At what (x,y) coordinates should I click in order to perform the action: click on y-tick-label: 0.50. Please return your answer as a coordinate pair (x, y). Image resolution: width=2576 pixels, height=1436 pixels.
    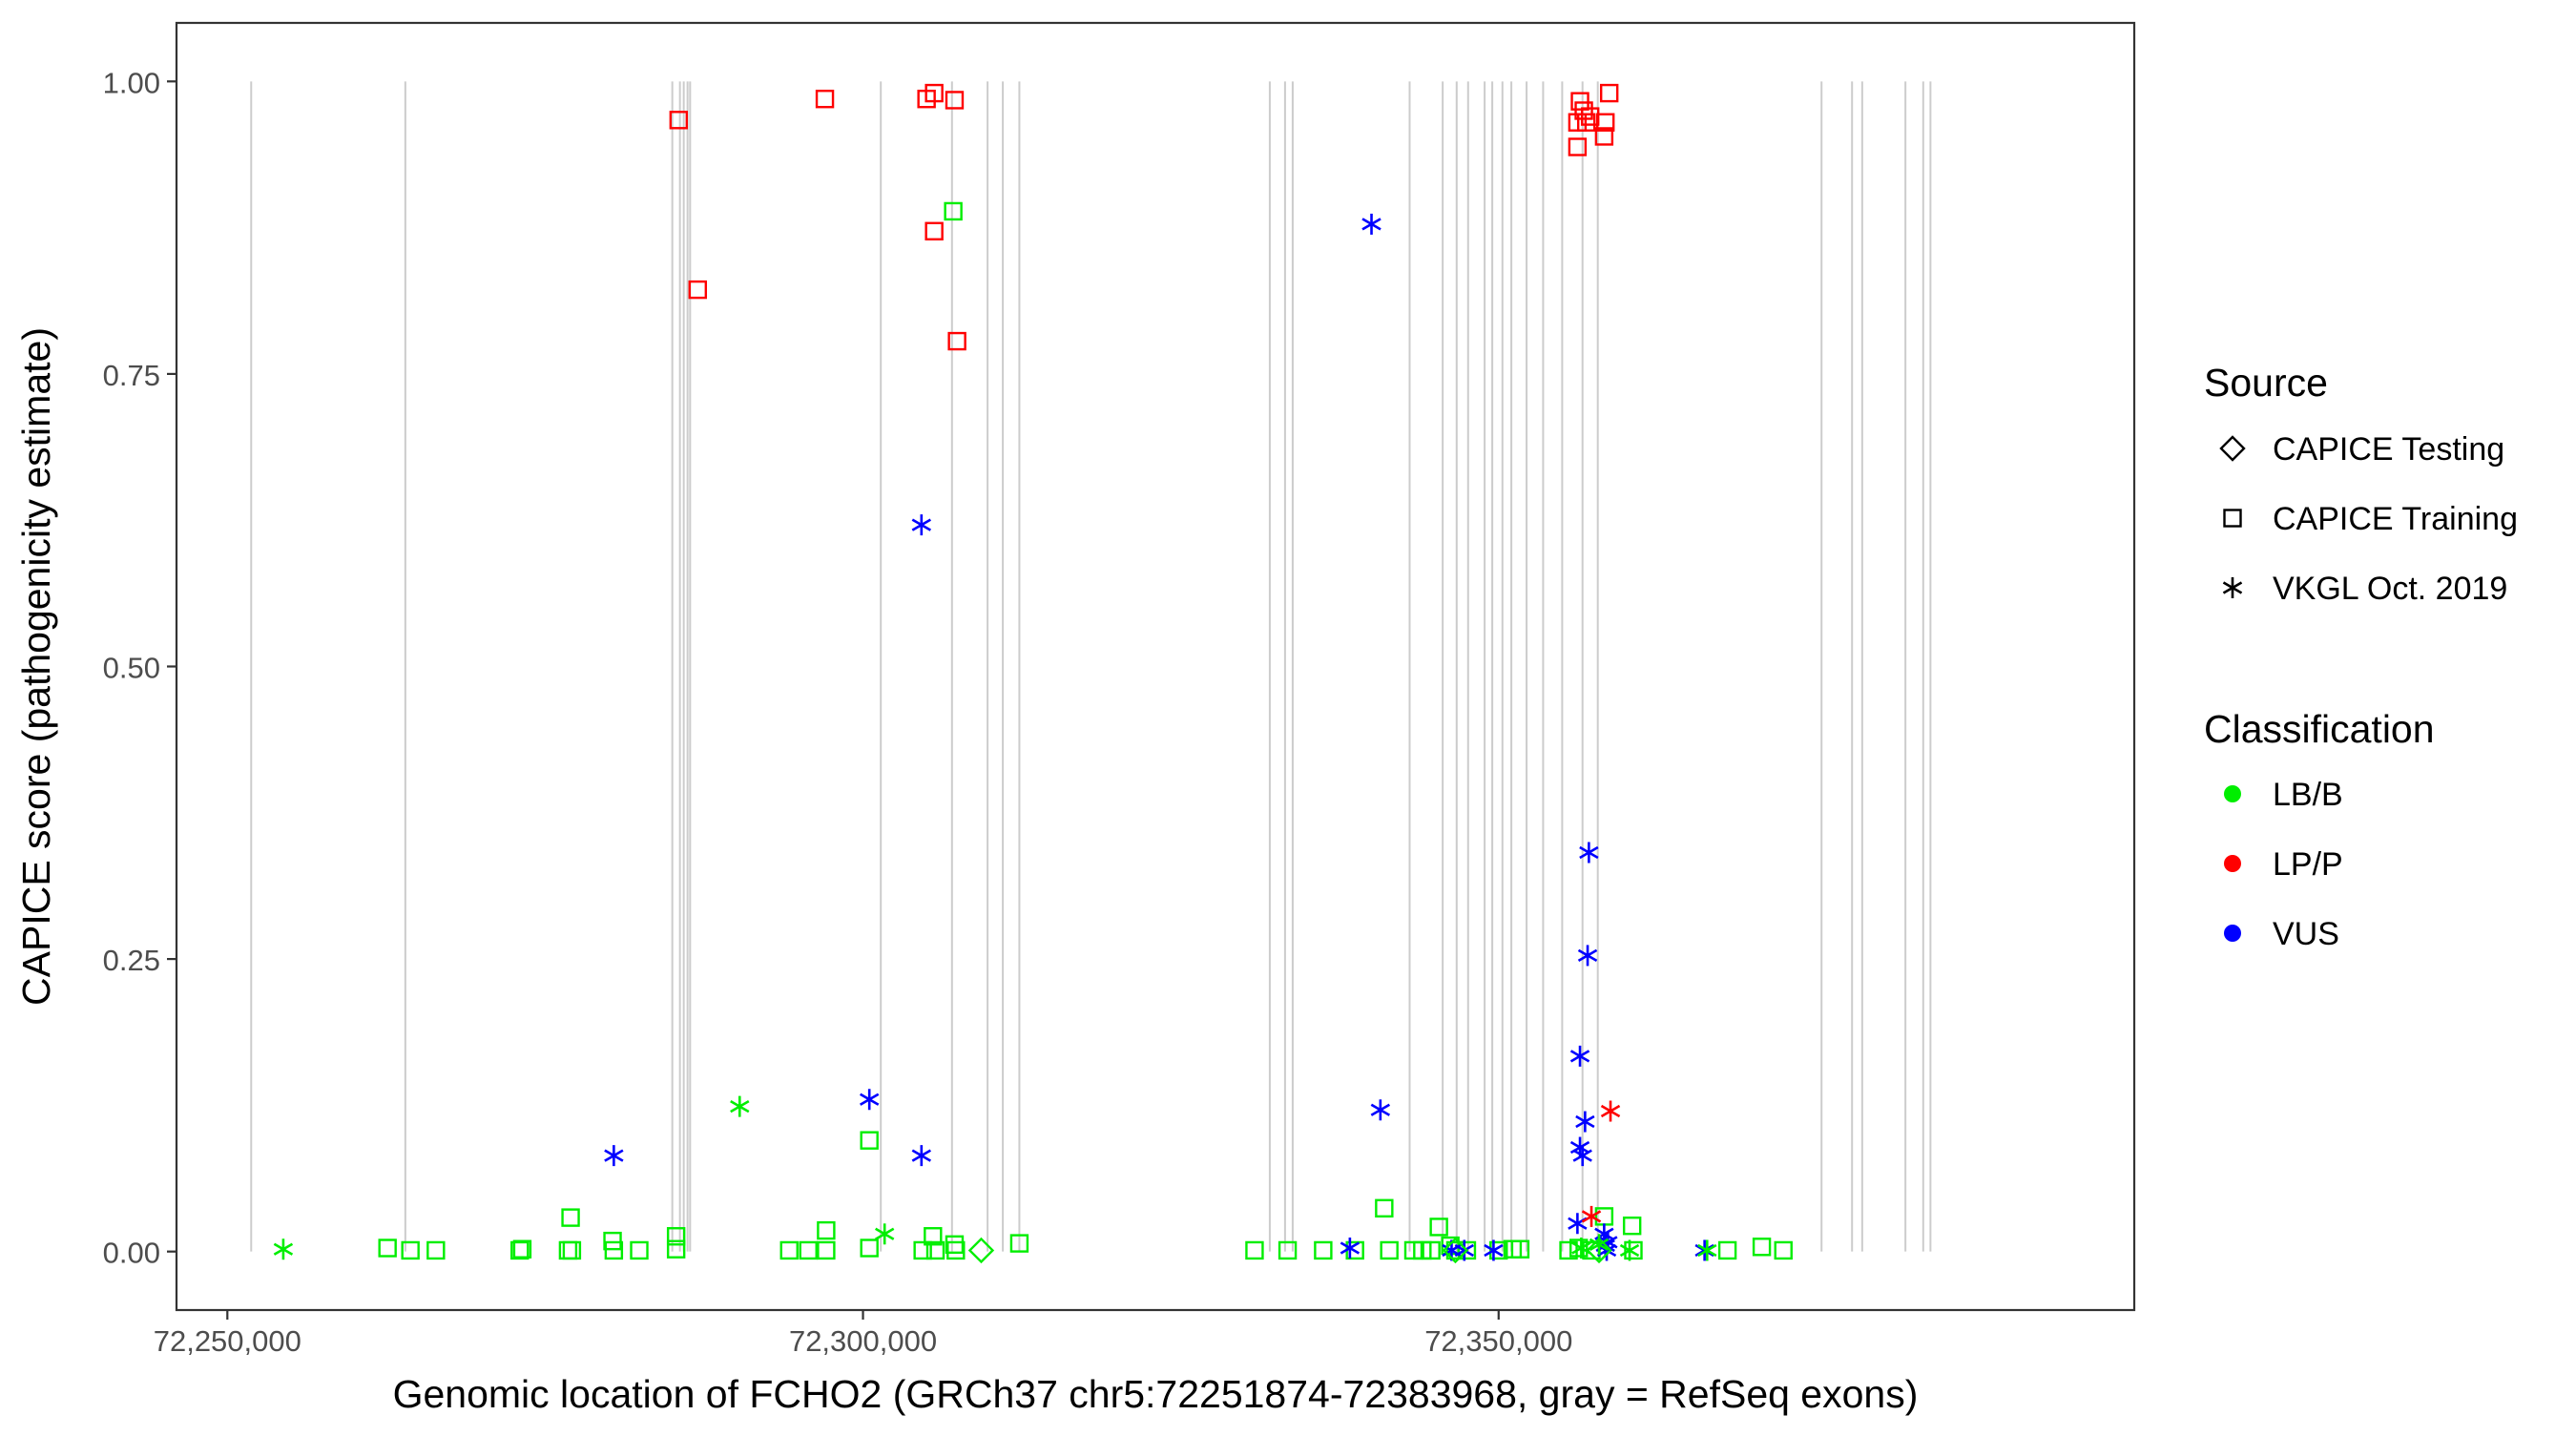
    Looking at the image, I should click on (131, 668).